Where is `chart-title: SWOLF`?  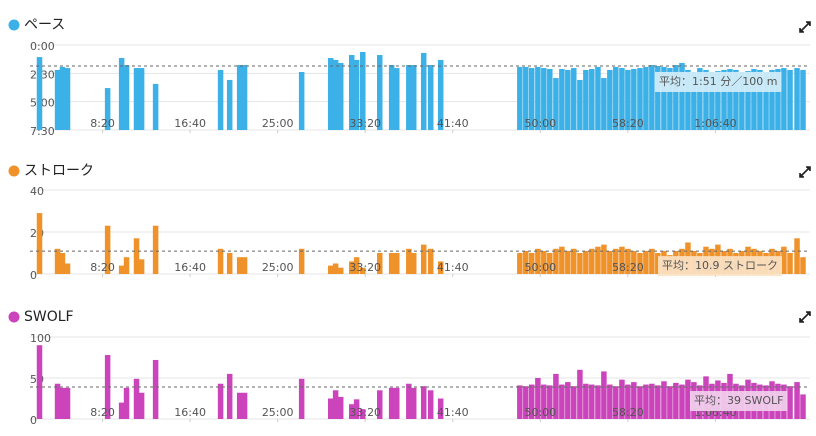 chart-title: SWOLF is located at coordinates (49, 317).